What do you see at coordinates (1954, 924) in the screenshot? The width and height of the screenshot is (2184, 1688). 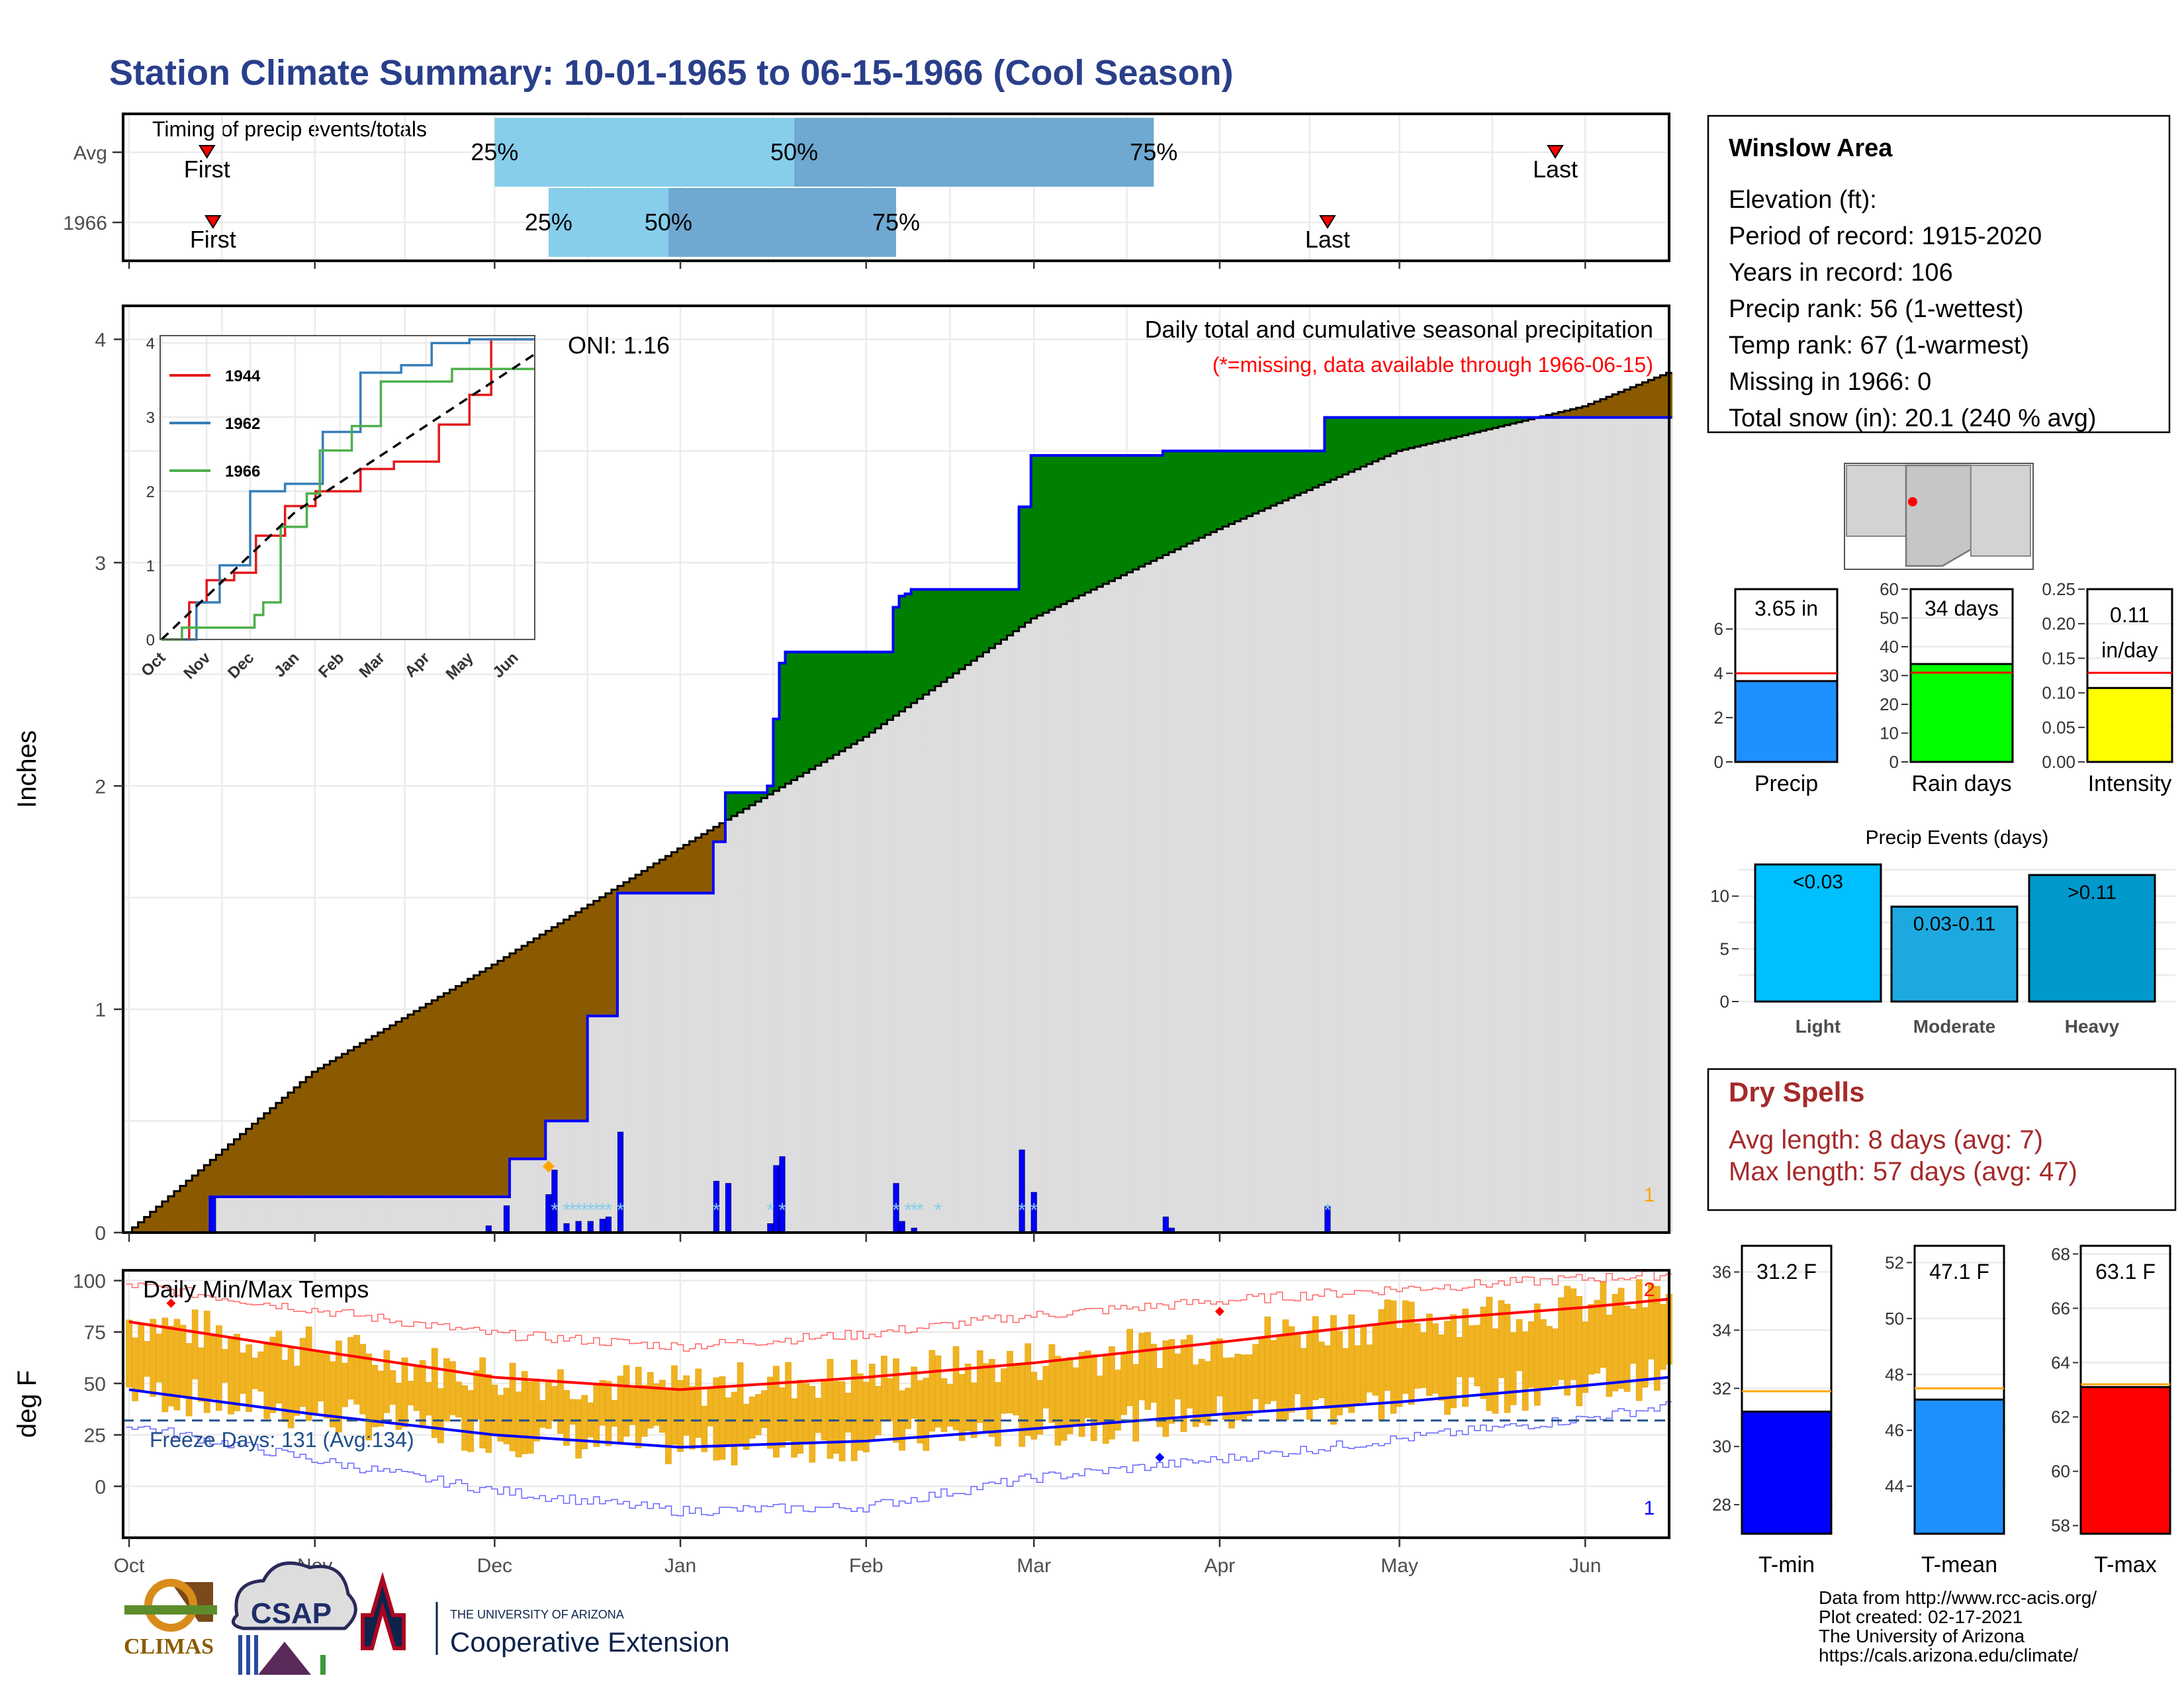 I see `event-bar-label: 0.03-0.11` at bounding box center [1954, 924].